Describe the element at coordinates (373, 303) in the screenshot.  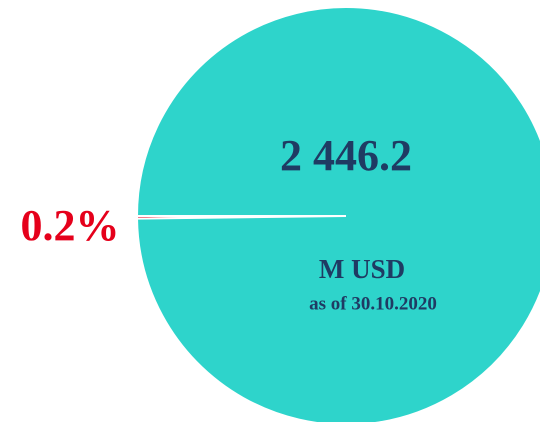
I see `date-label: as of 30.10.2020` at that location.